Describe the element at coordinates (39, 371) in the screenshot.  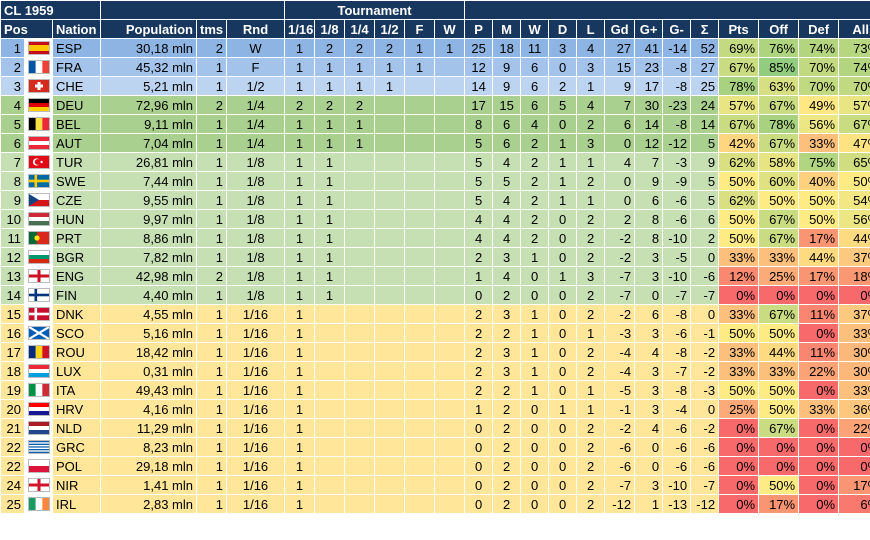
I see `flag-lux-icon` at that location.